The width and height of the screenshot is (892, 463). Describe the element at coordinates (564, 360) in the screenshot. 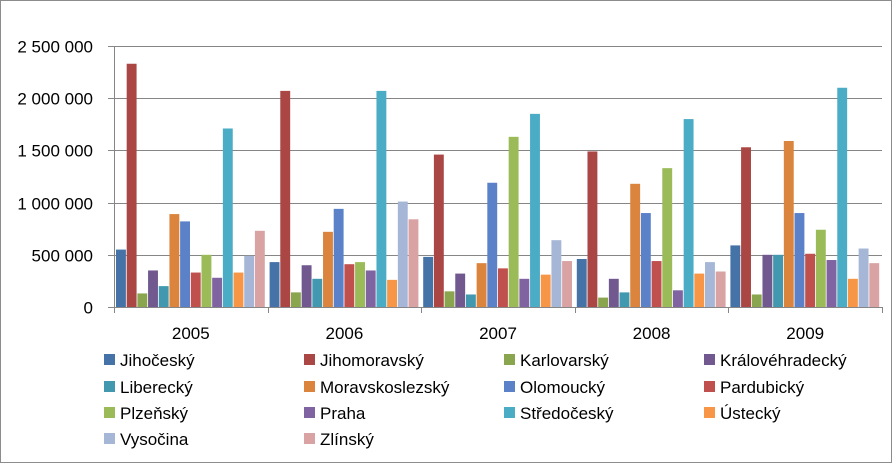

I see `legend-label: Karlovarský` at that location.